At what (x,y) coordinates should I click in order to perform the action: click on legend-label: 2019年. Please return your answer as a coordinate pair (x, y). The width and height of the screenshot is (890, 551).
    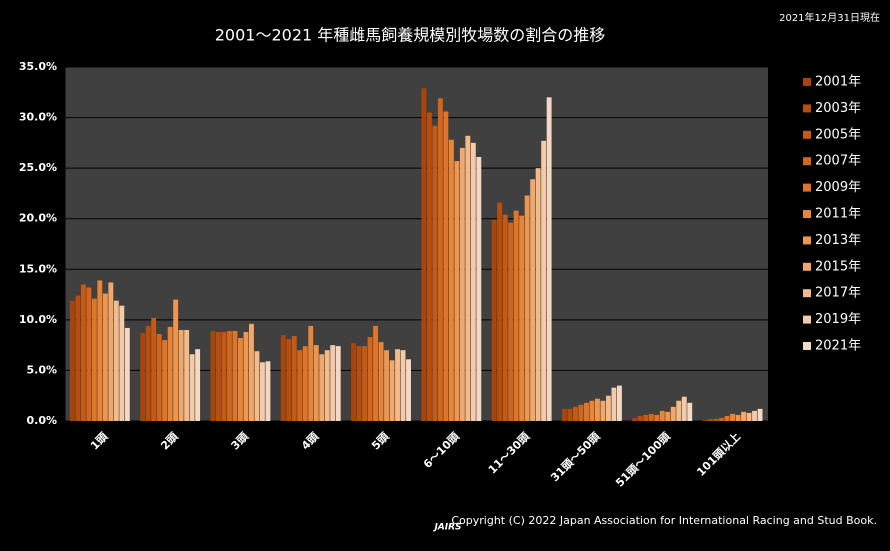
    Looking at the image, I should click on (838, 319).